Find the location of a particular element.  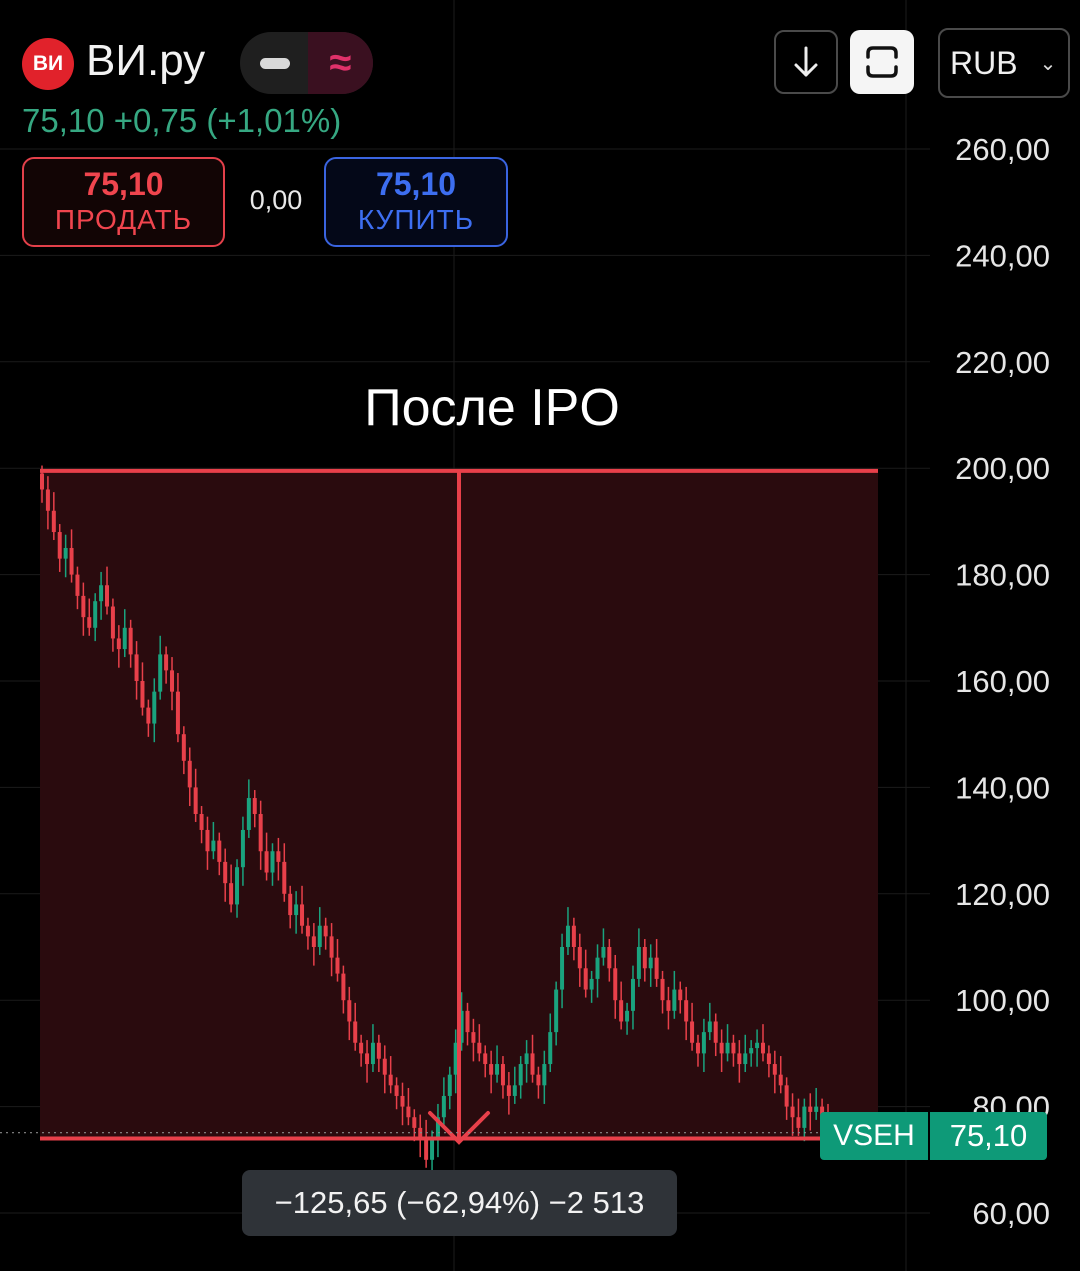

sell-button: 75,10 ПРОДАТЬ is located at coordinates (123, 202).